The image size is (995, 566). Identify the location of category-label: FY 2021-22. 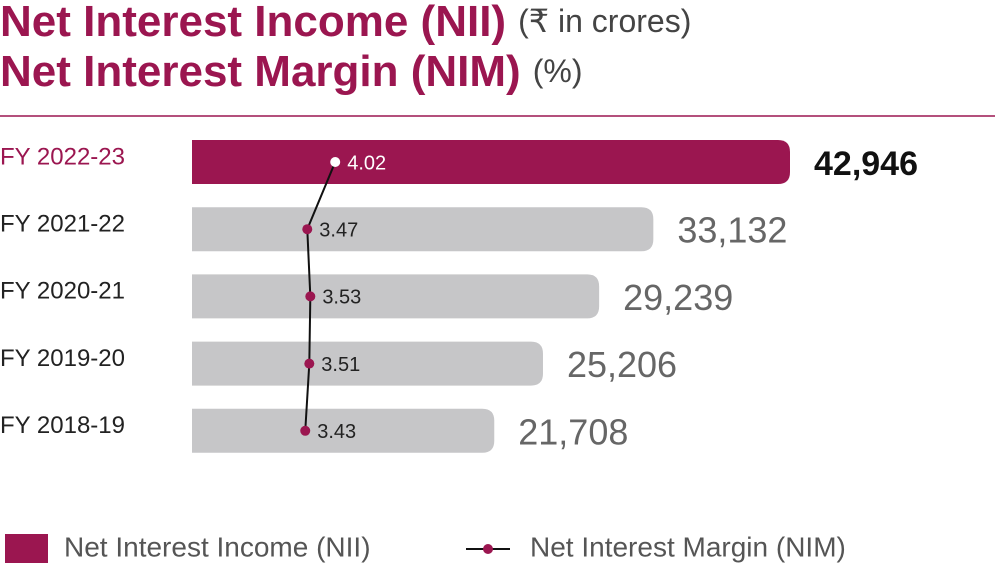
(62, 224).